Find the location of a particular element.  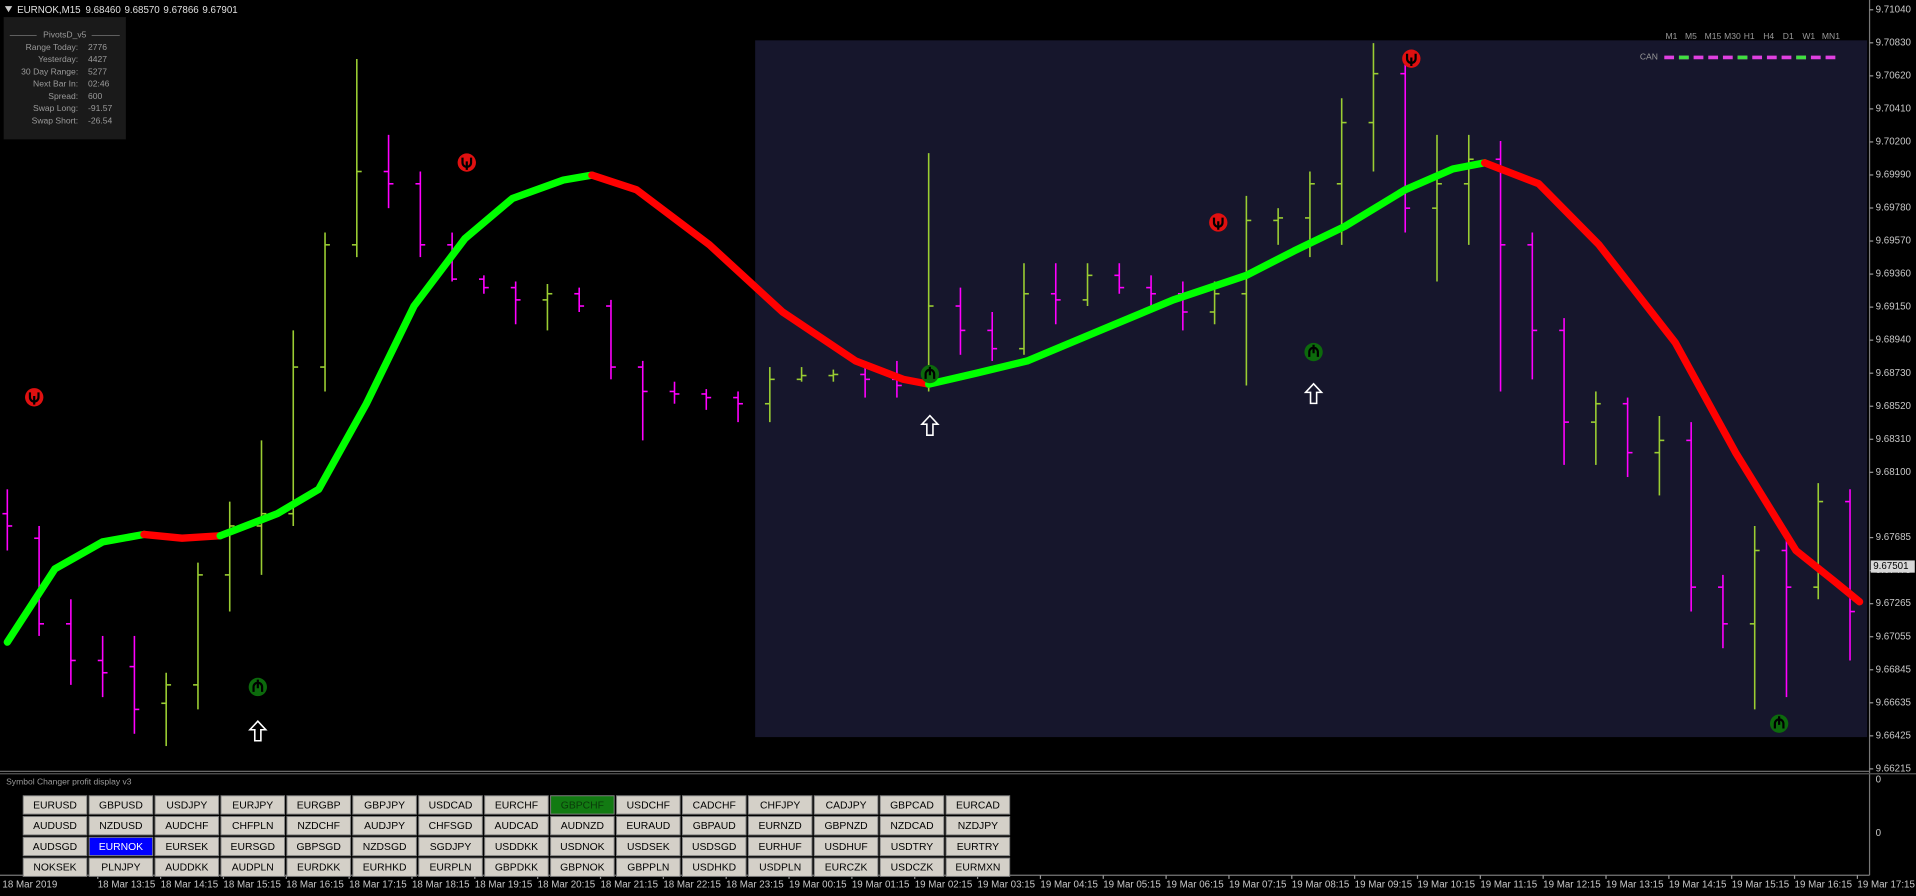

symbol-button-label: AUDDKK is located at coordinates (186, 868).